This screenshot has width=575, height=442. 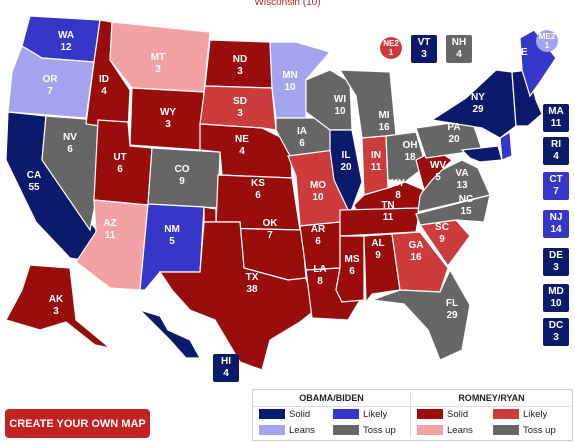 I want to click on state-label-ca: CA 55, so click(x=34, y=181).